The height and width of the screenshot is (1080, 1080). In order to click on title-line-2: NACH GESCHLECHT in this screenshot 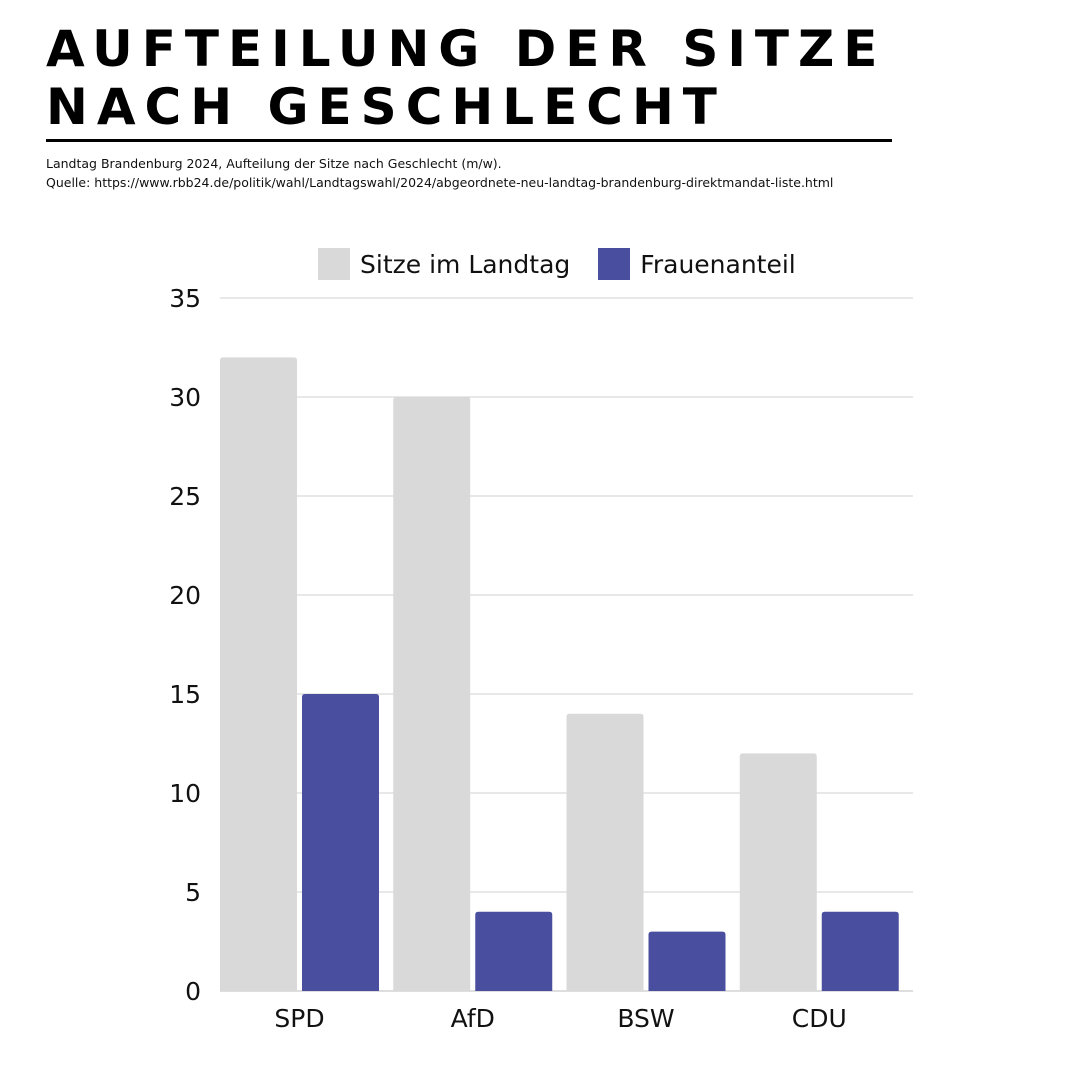, I will do `click(386, 107)`.